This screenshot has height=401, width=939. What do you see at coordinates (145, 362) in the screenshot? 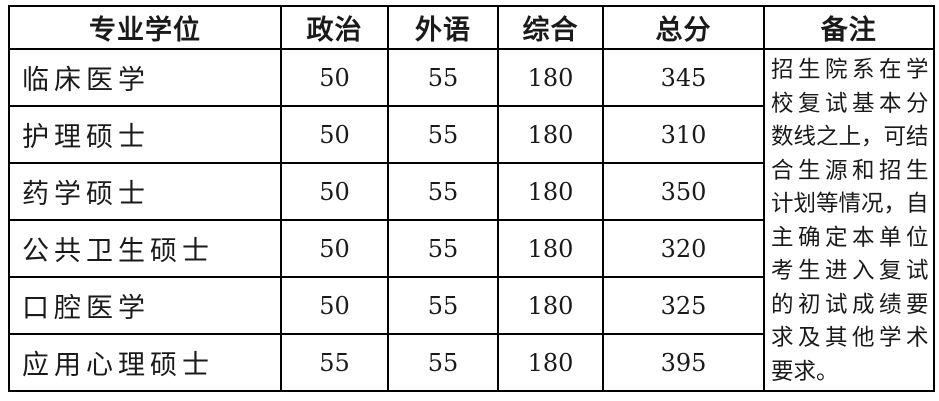
I see `major-name-cell: 应用心理硕士` at bounding box center [145, 362].